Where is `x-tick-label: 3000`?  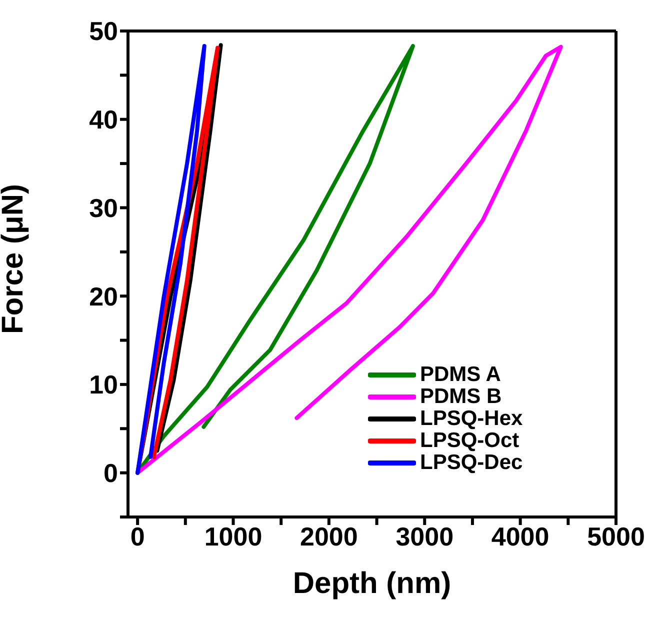 x-tick-label: 3000 is located at coordinates (425, 536).